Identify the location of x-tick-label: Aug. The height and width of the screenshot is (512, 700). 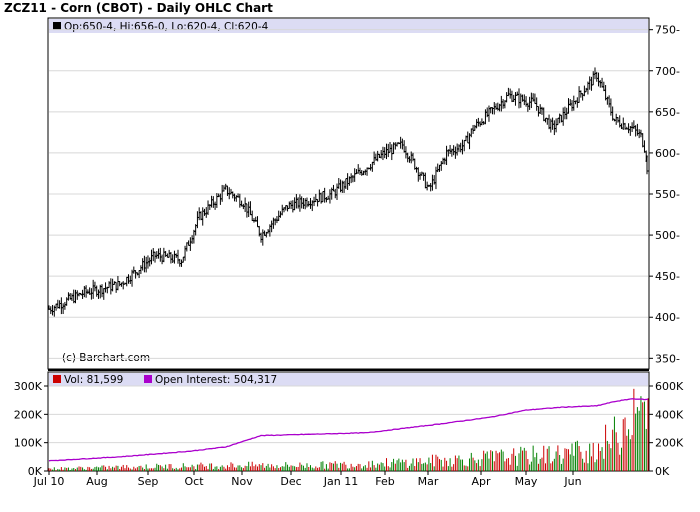
(96, 481).